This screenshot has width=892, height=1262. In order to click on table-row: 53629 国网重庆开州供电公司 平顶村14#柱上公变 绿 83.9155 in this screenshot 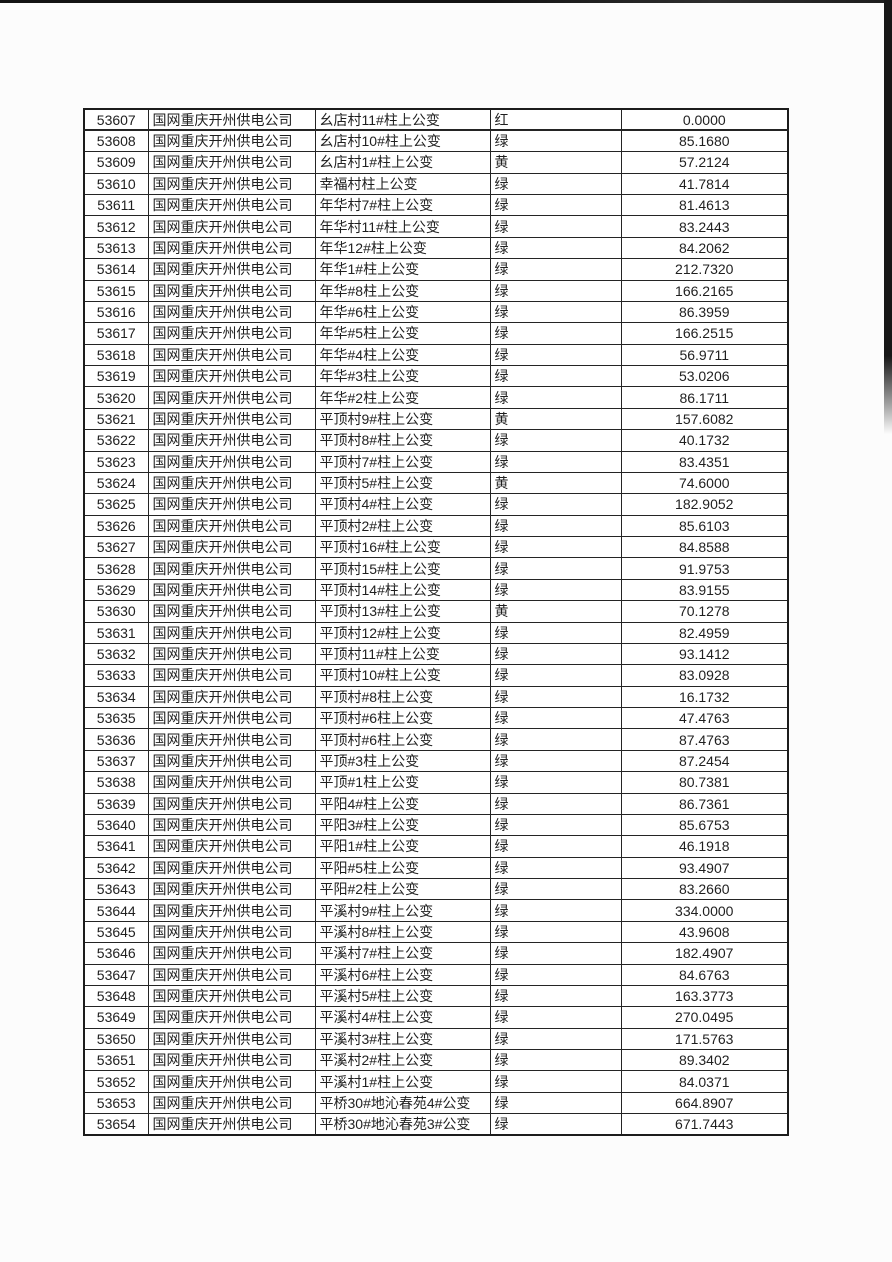, I will do `click(436, 590)`.